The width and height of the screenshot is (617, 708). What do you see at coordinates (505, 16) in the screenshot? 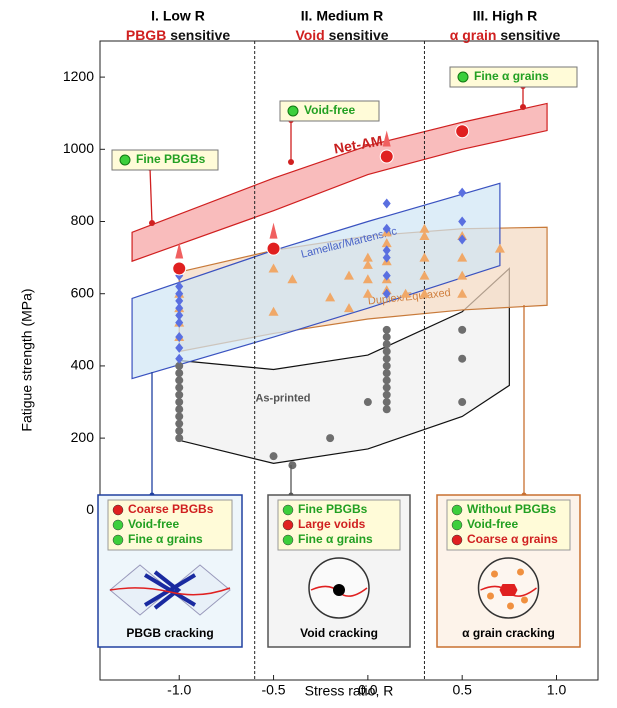
I see `region-title: III. High R` at bounding box center [505, 16].